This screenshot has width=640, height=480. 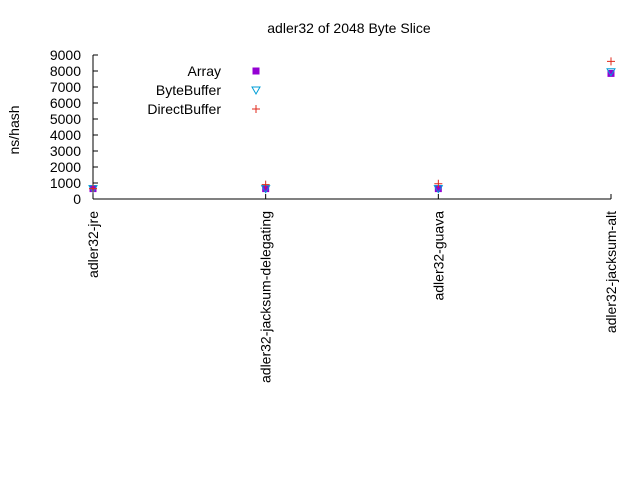 What do you see at coordinates (93, 244) in the screenshot?
I see `x-tick-label: adler32-jre` at bounding box center [93, 244].